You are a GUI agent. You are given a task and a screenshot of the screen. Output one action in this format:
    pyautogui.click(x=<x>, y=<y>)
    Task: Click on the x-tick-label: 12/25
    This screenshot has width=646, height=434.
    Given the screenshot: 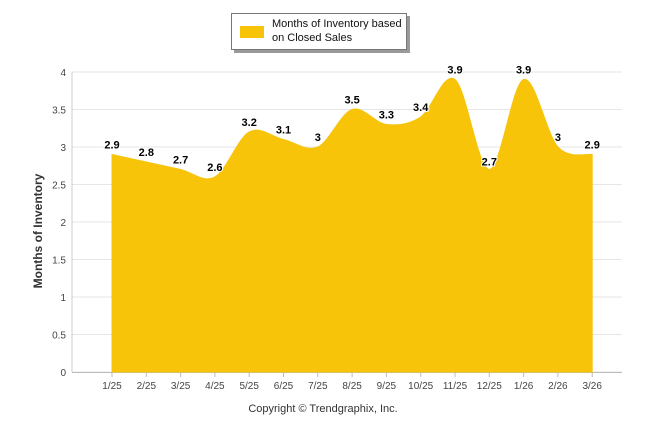 What is the action you would take?
    pyautogui.click(x=489, y=386)
    